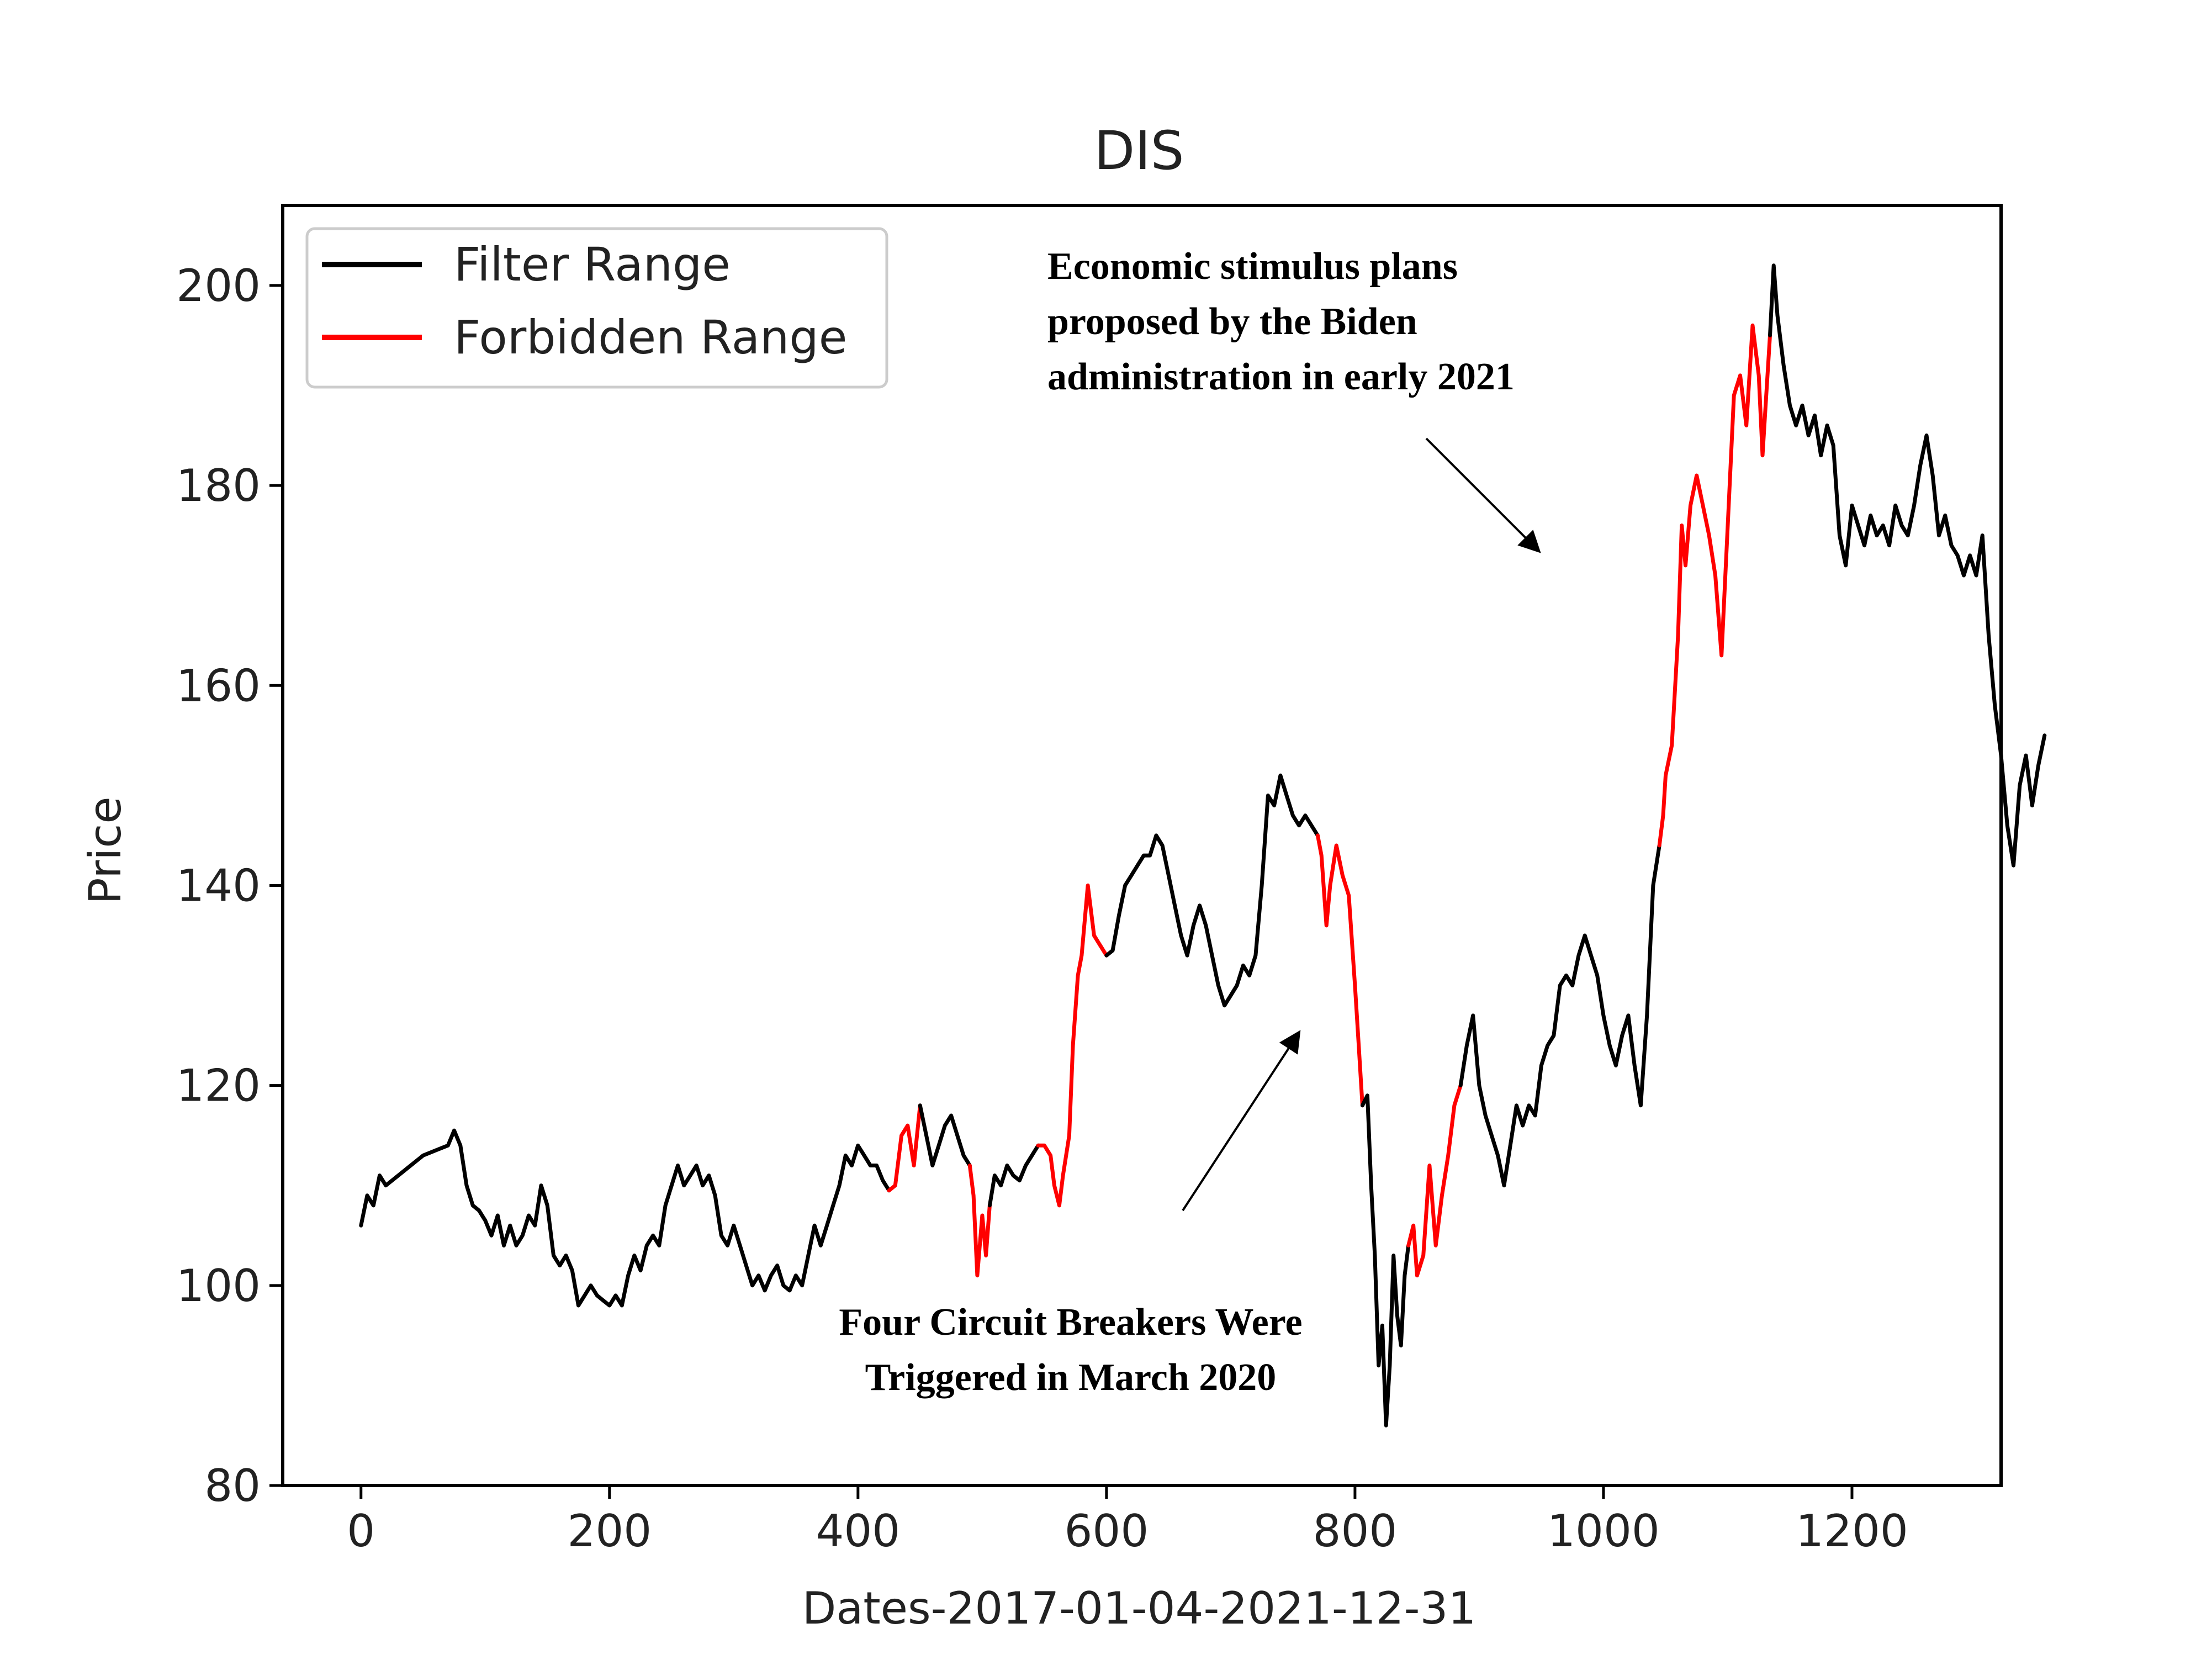 This screenshot has width=2212, height=1660. What do you see at coordinates (219, 486) in the screenshot?
I see `y-tick-label-180: 180` at bounding box center [219, 486].